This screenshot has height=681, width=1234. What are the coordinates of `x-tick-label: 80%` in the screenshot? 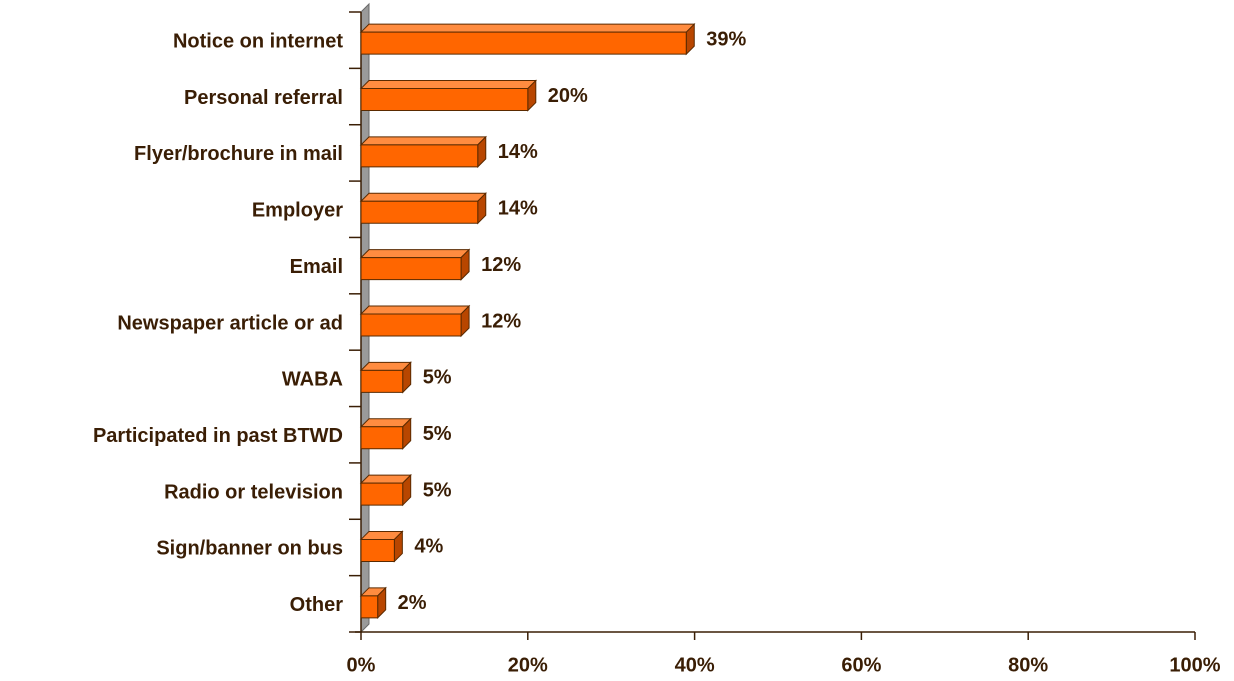 It's located at (1028, 665).